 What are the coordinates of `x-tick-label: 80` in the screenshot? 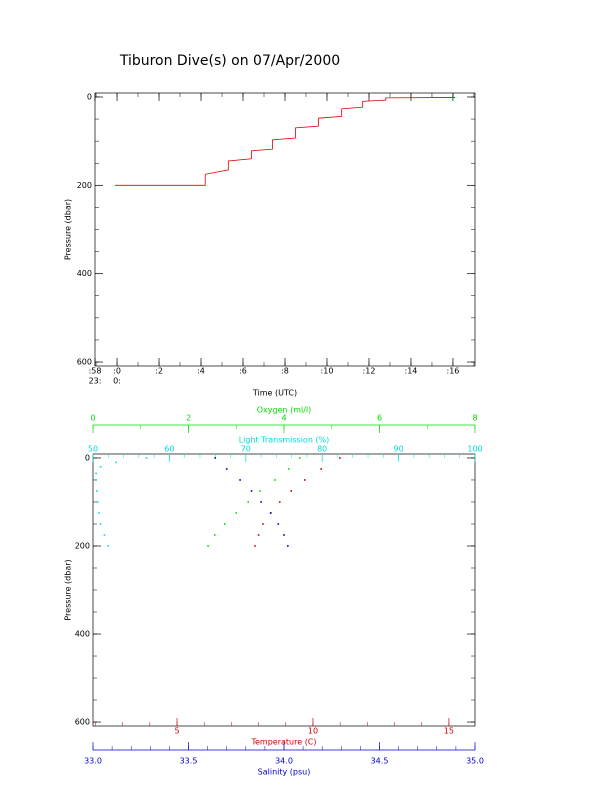 It's located at (322, 449).